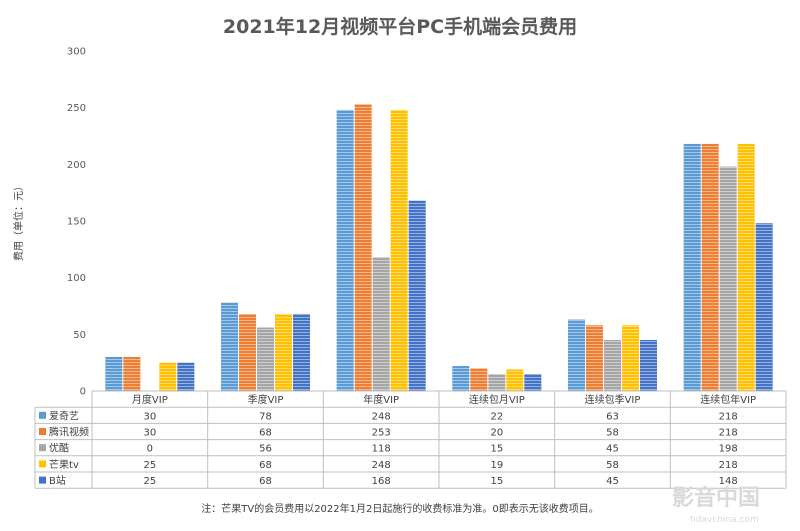  I want to click on legend-label: 优酷, so click(59, 448).